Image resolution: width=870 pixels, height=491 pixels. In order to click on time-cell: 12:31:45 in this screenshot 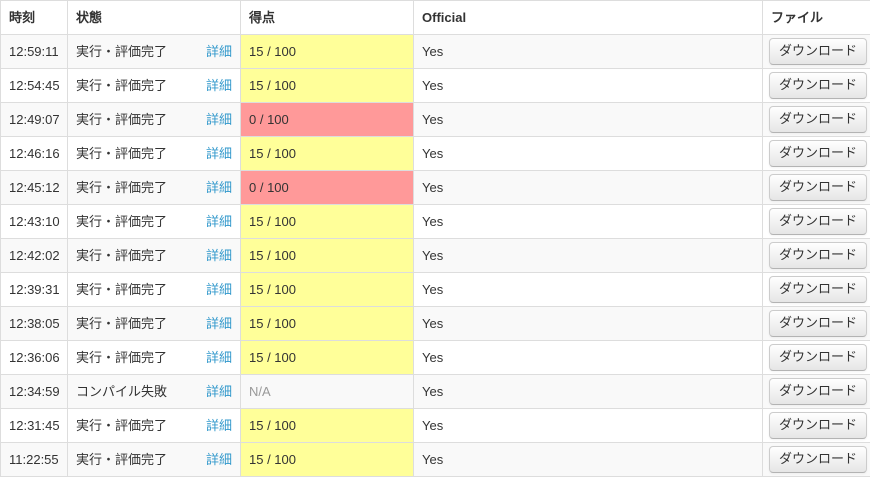, I will do `click(34, 425)`.